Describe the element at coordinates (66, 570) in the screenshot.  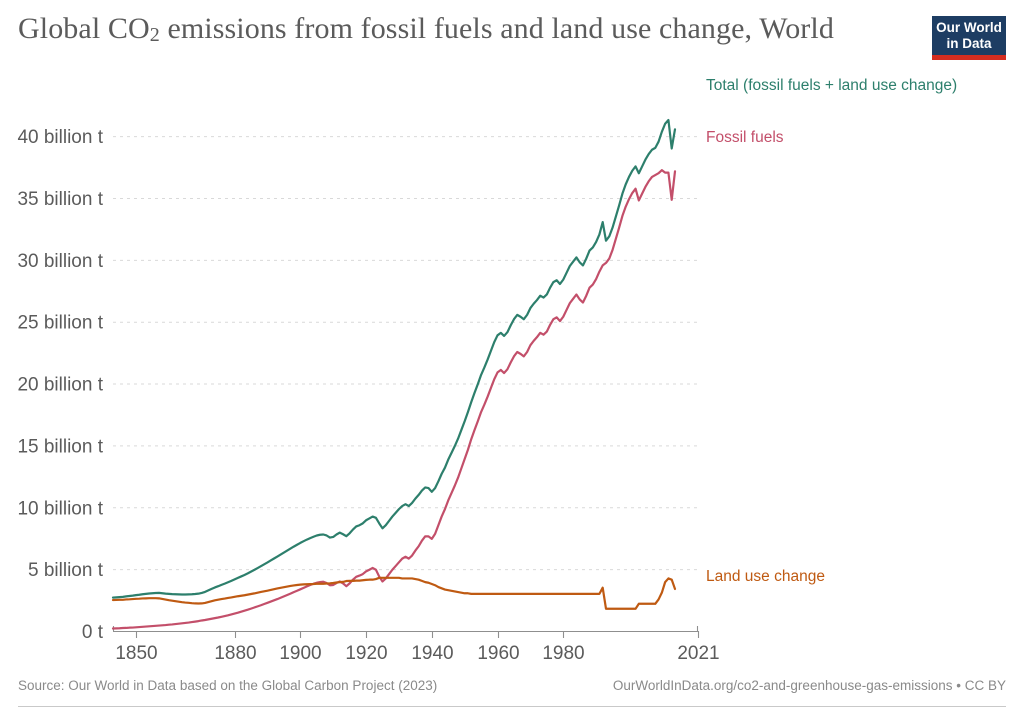
I see `y-tick-label: 5 billion t` at that location.